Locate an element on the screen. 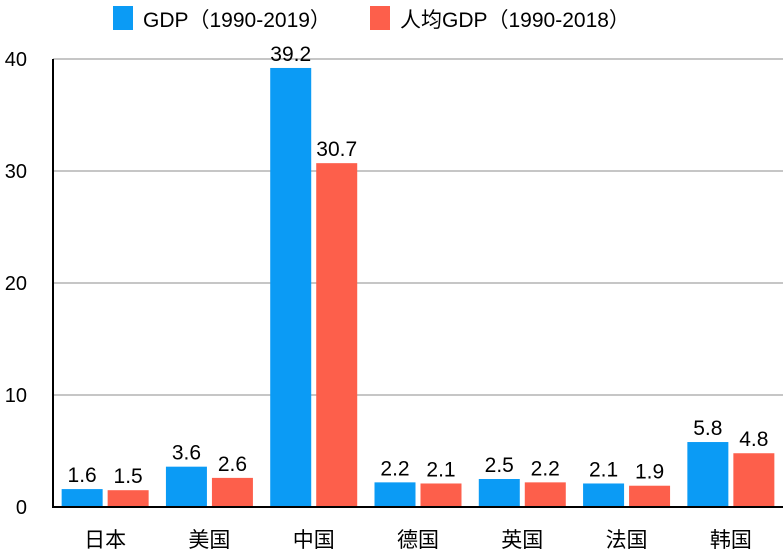  data-label: 5.8 is located at coordinates (707, 428).